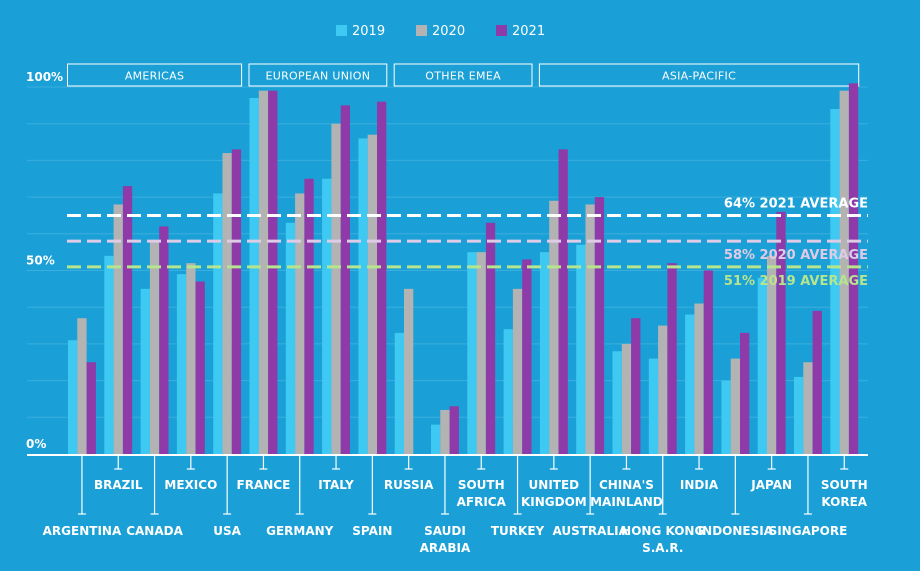 The width and height of the screenshot is (920, 571). What do you see at coordinates (382, 278) in the screenshot?
I see `bar-2021-spain` at bounding box center [382, 278].